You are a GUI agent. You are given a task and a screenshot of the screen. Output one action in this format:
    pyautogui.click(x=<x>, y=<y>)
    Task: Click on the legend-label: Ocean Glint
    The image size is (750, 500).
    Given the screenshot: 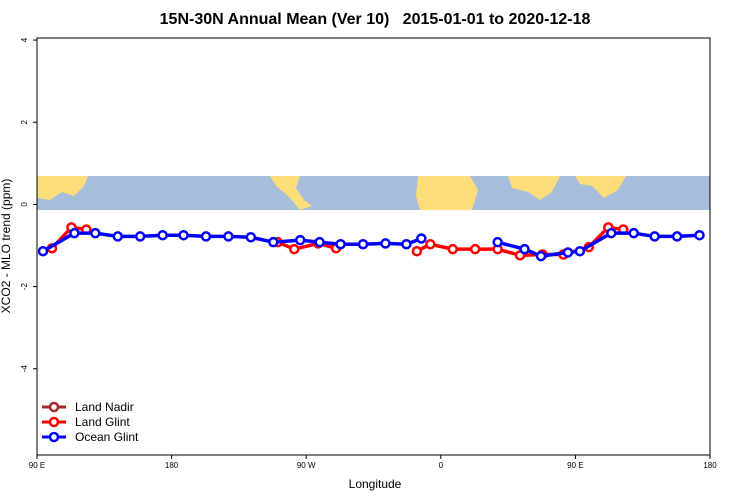 What is the action you would take?
    pyautogui.click(x=107, y=437)
    